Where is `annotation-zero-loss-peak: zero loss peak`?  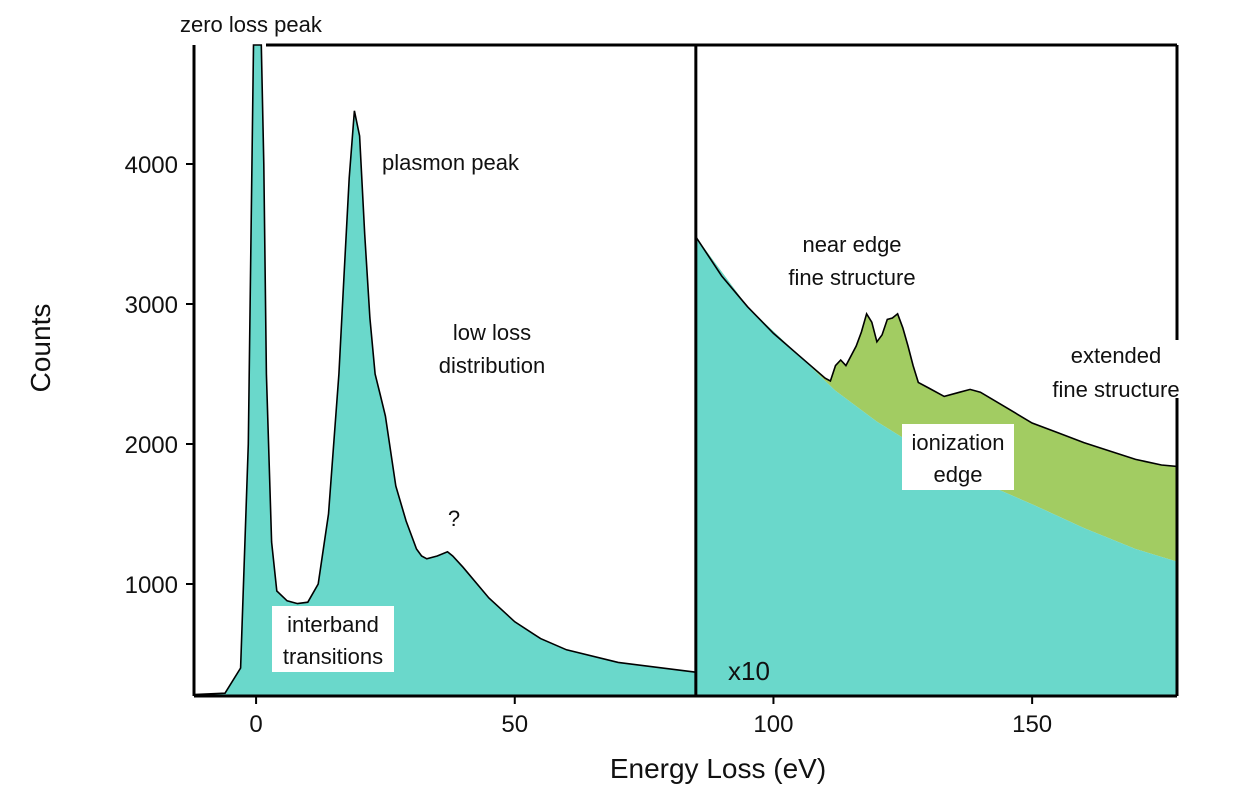
annotation-zero-loss-peak: zero loss peak is located at coordinates (251, 24).